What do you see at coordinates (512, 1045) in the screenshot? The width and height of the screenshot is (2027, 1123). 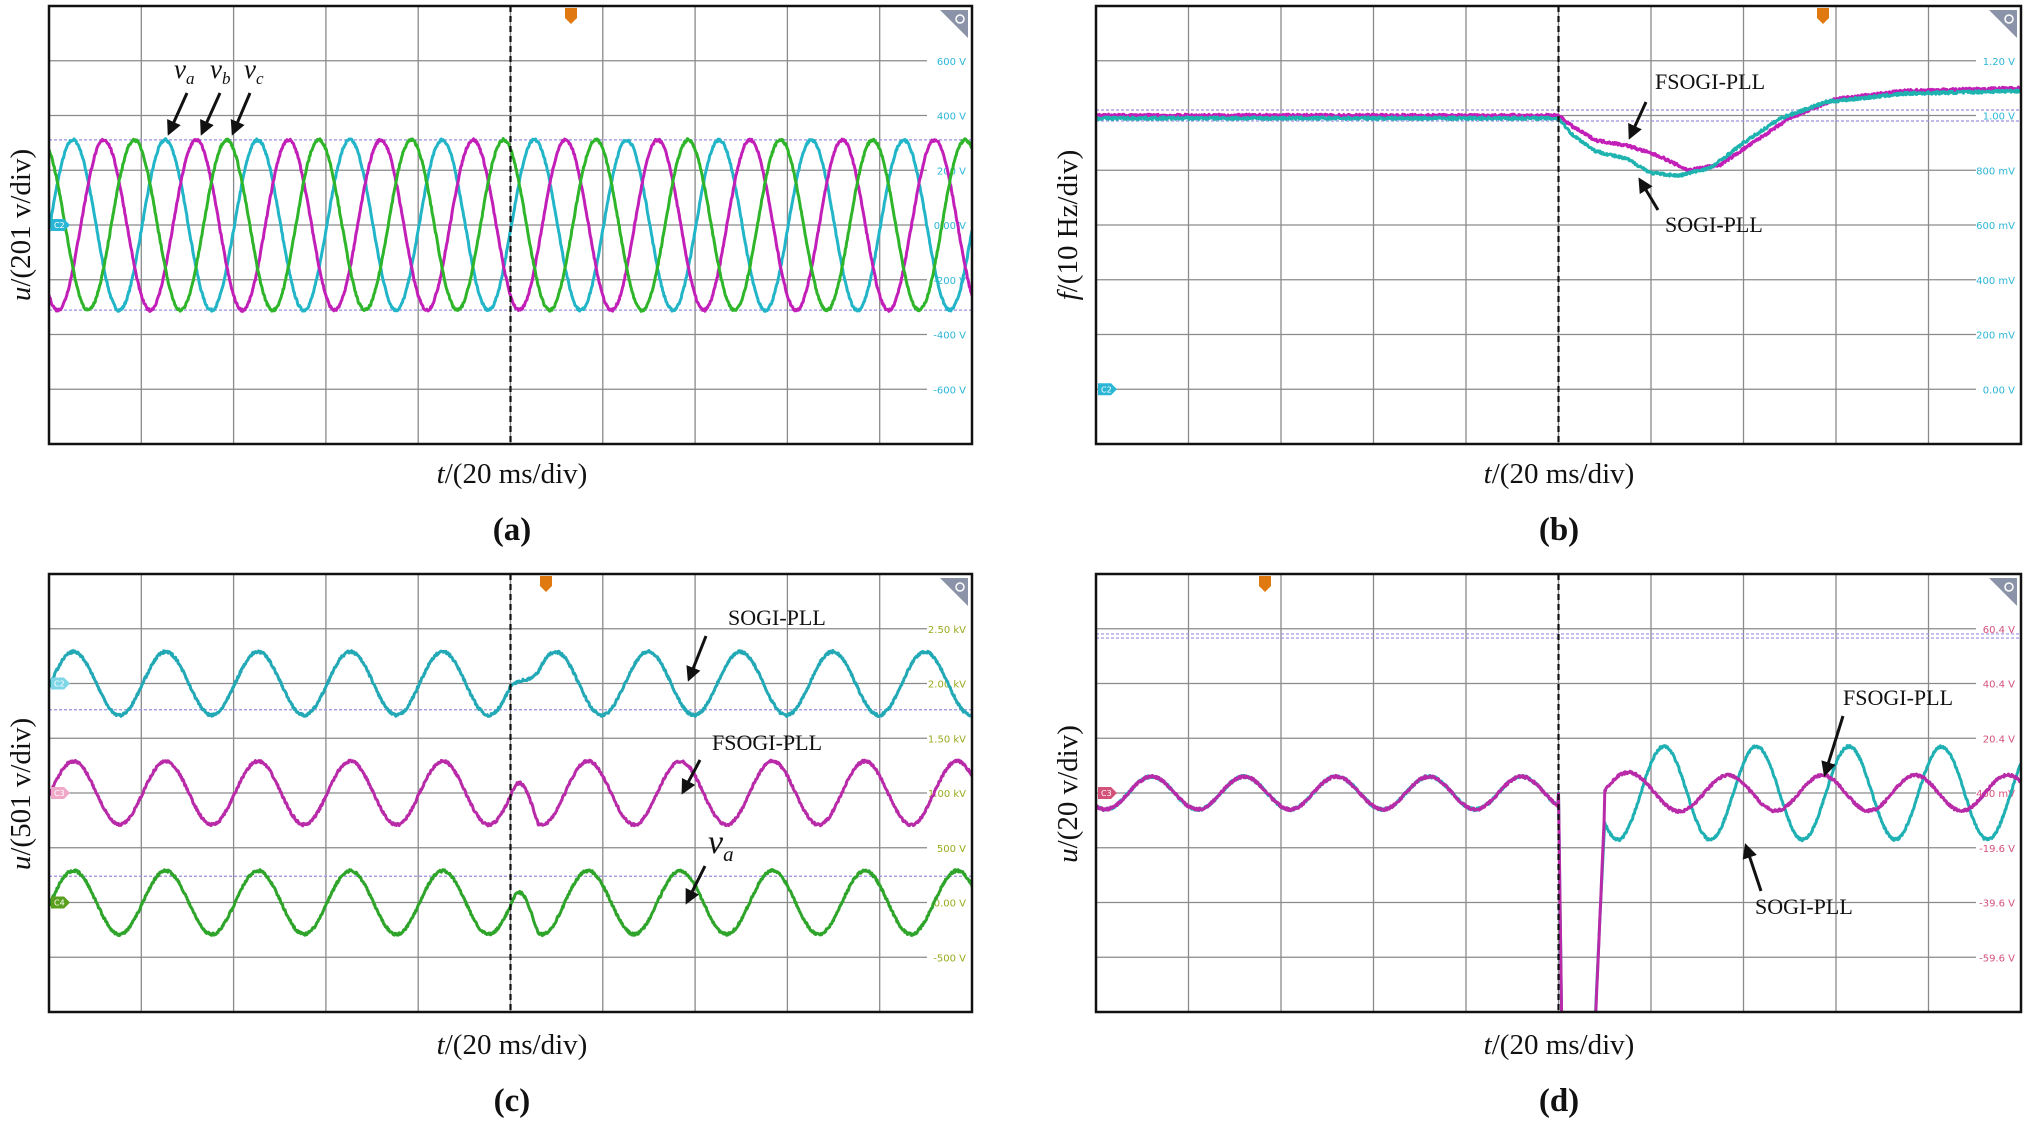 I see `xlabel-c: t/(20 ms/div)` at bounding box center [512, 1045].